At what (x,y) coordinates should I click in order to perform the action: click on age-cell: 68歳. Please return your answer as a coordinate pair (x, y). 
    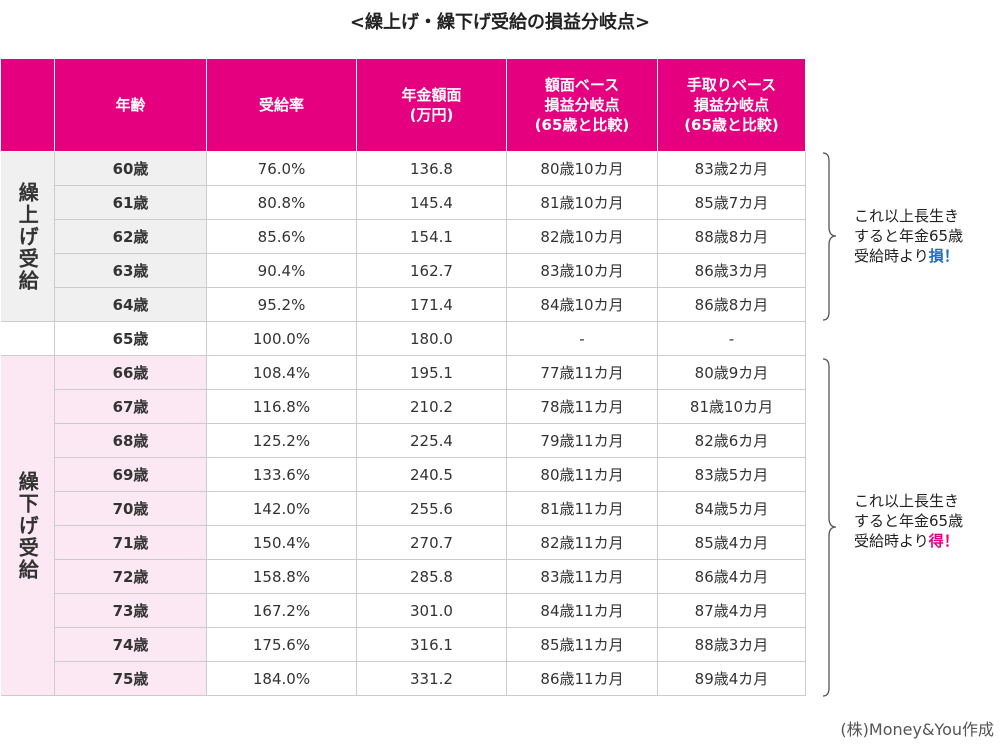
    Looking at the image, I should click on (130, 440).